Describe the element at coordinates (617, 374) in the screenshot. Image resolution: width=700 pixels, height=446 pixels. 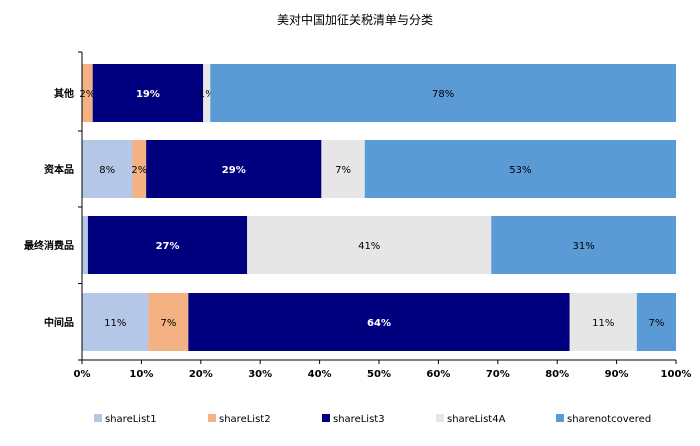
I see `x-tick-label-9: 90%` at that location.